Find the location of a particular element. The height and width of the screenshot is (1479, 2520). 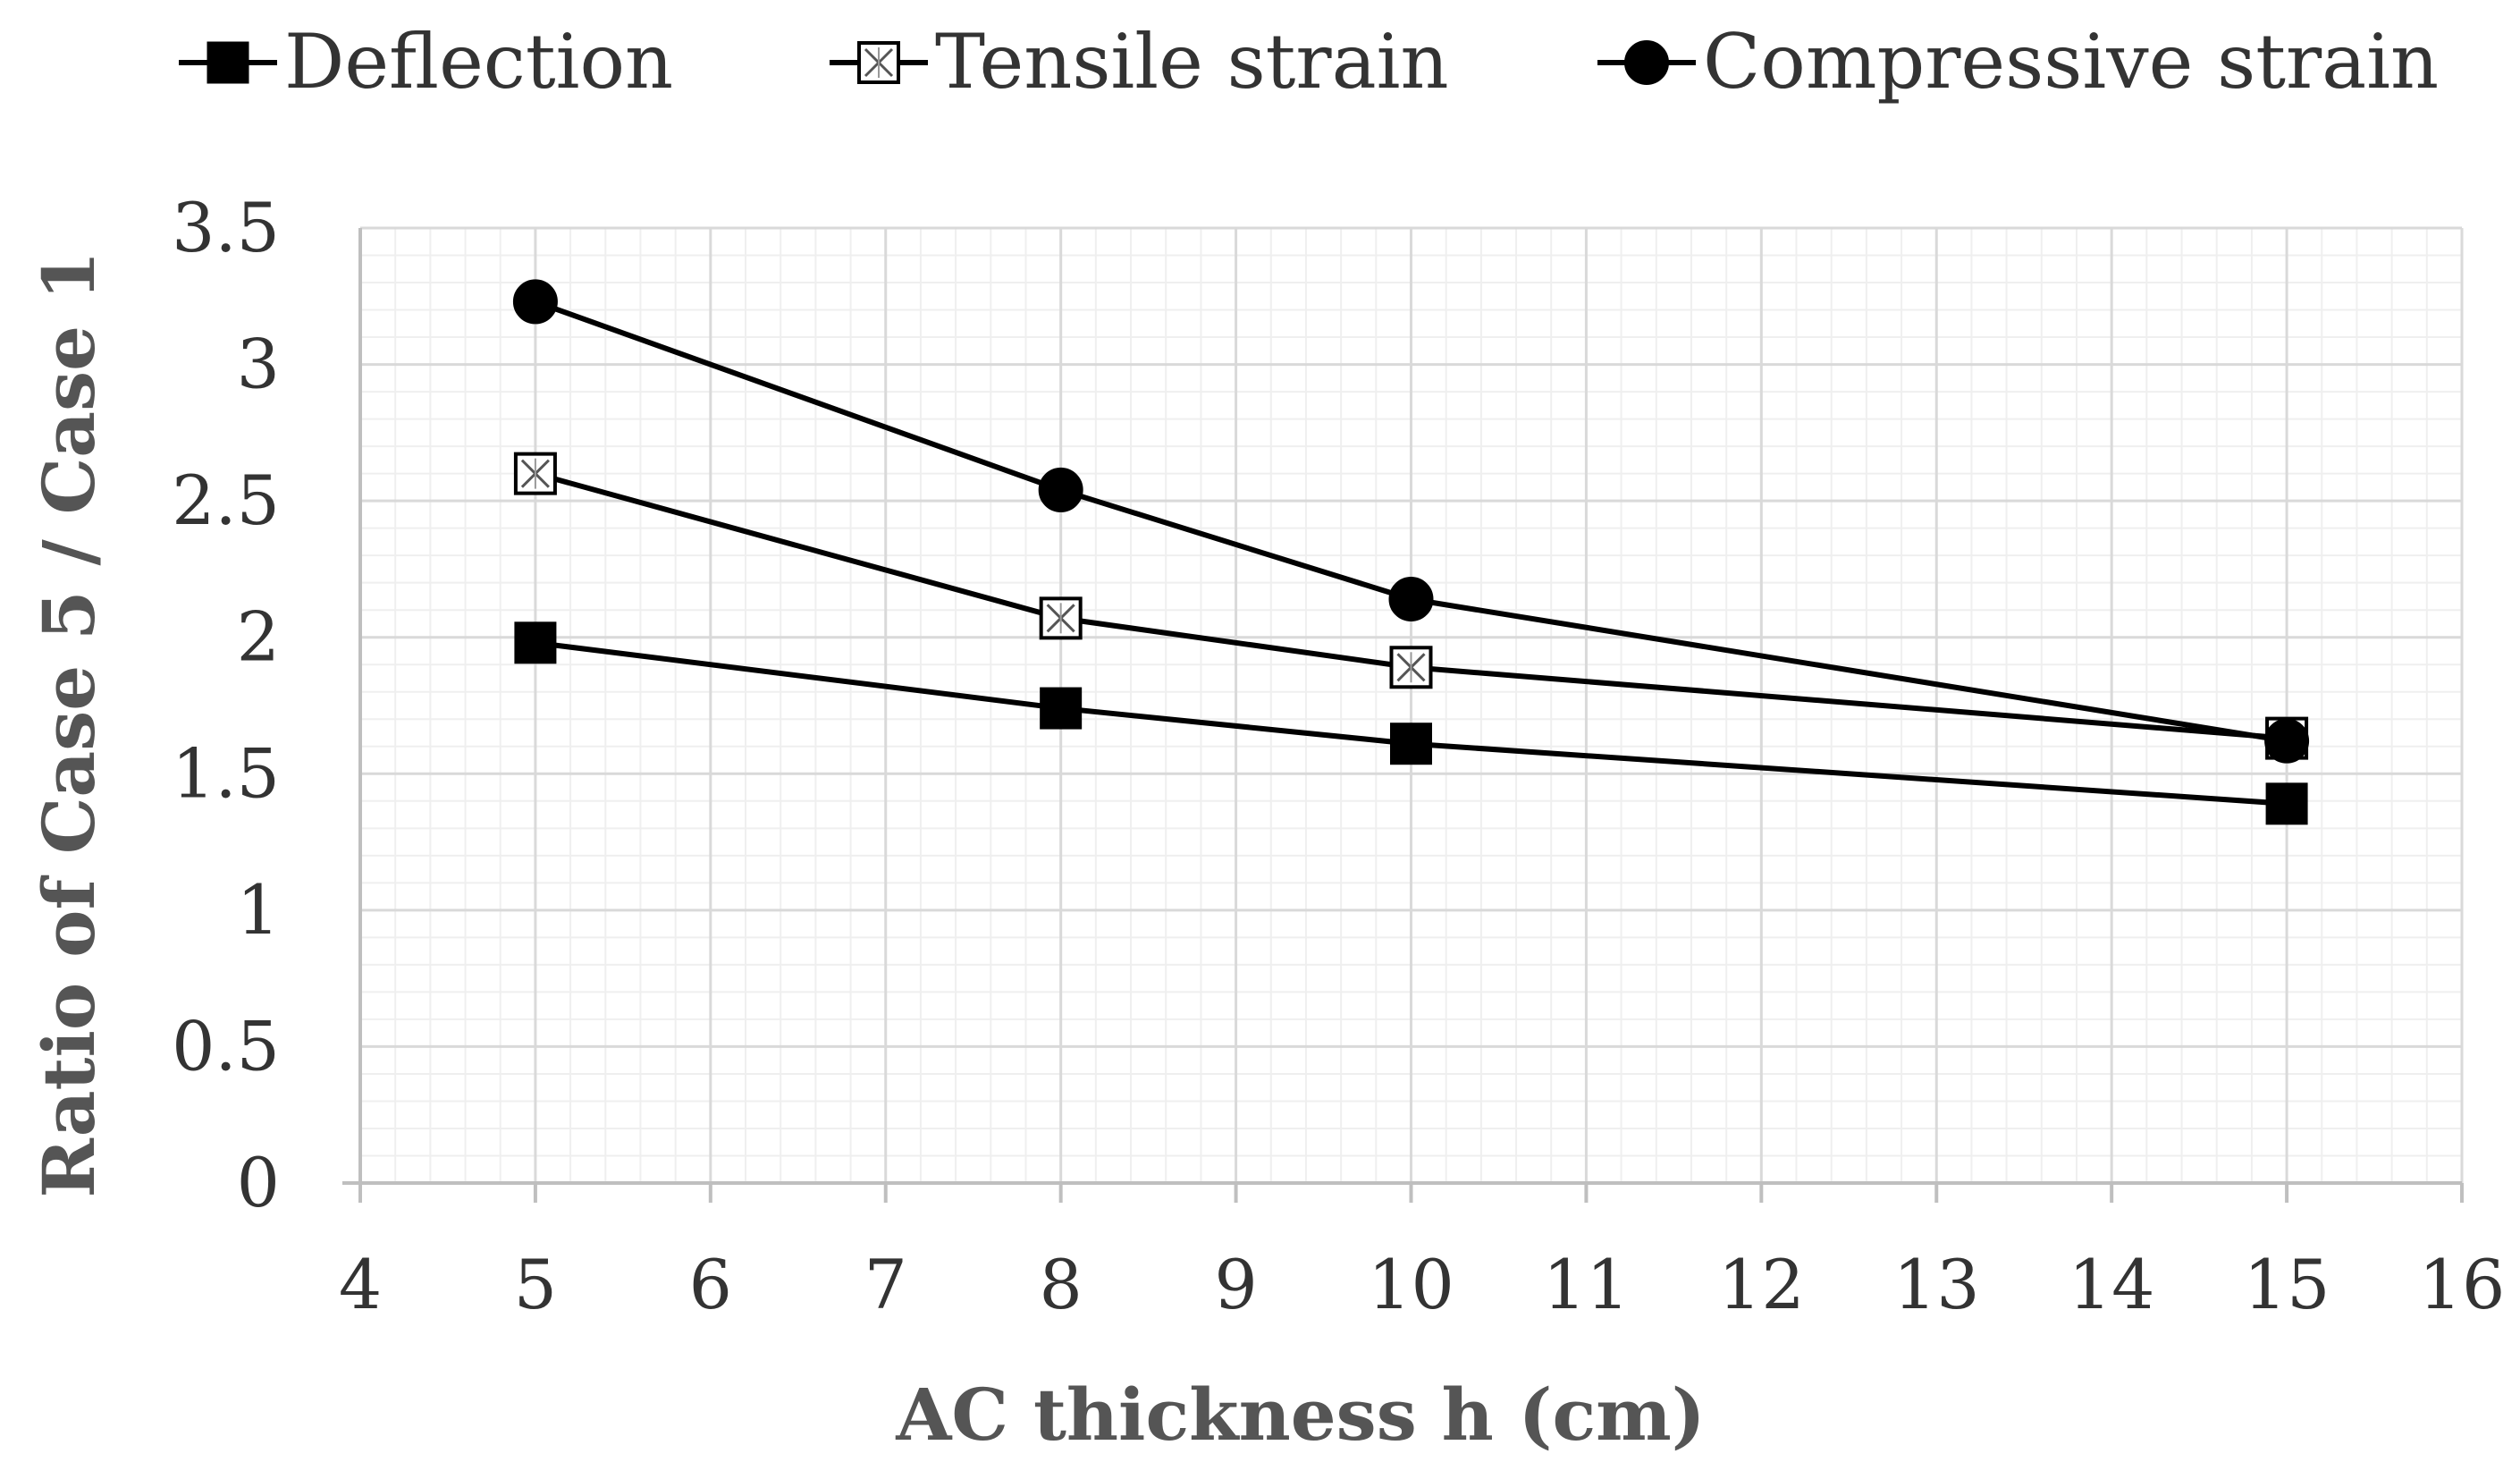

legend-label-deflection: Deflection is located at coordinates (478, 62).